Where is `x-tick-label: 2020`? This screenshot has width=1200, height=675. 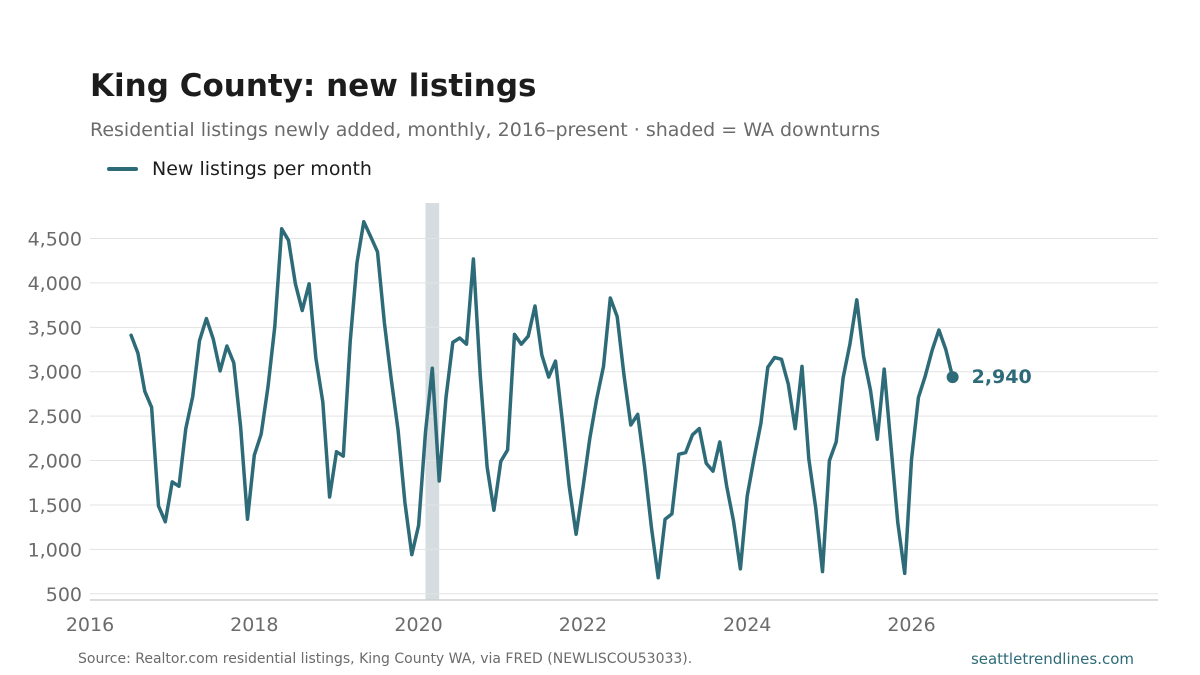 x-tick-label: 2020 is located at coordinates (418, 625).